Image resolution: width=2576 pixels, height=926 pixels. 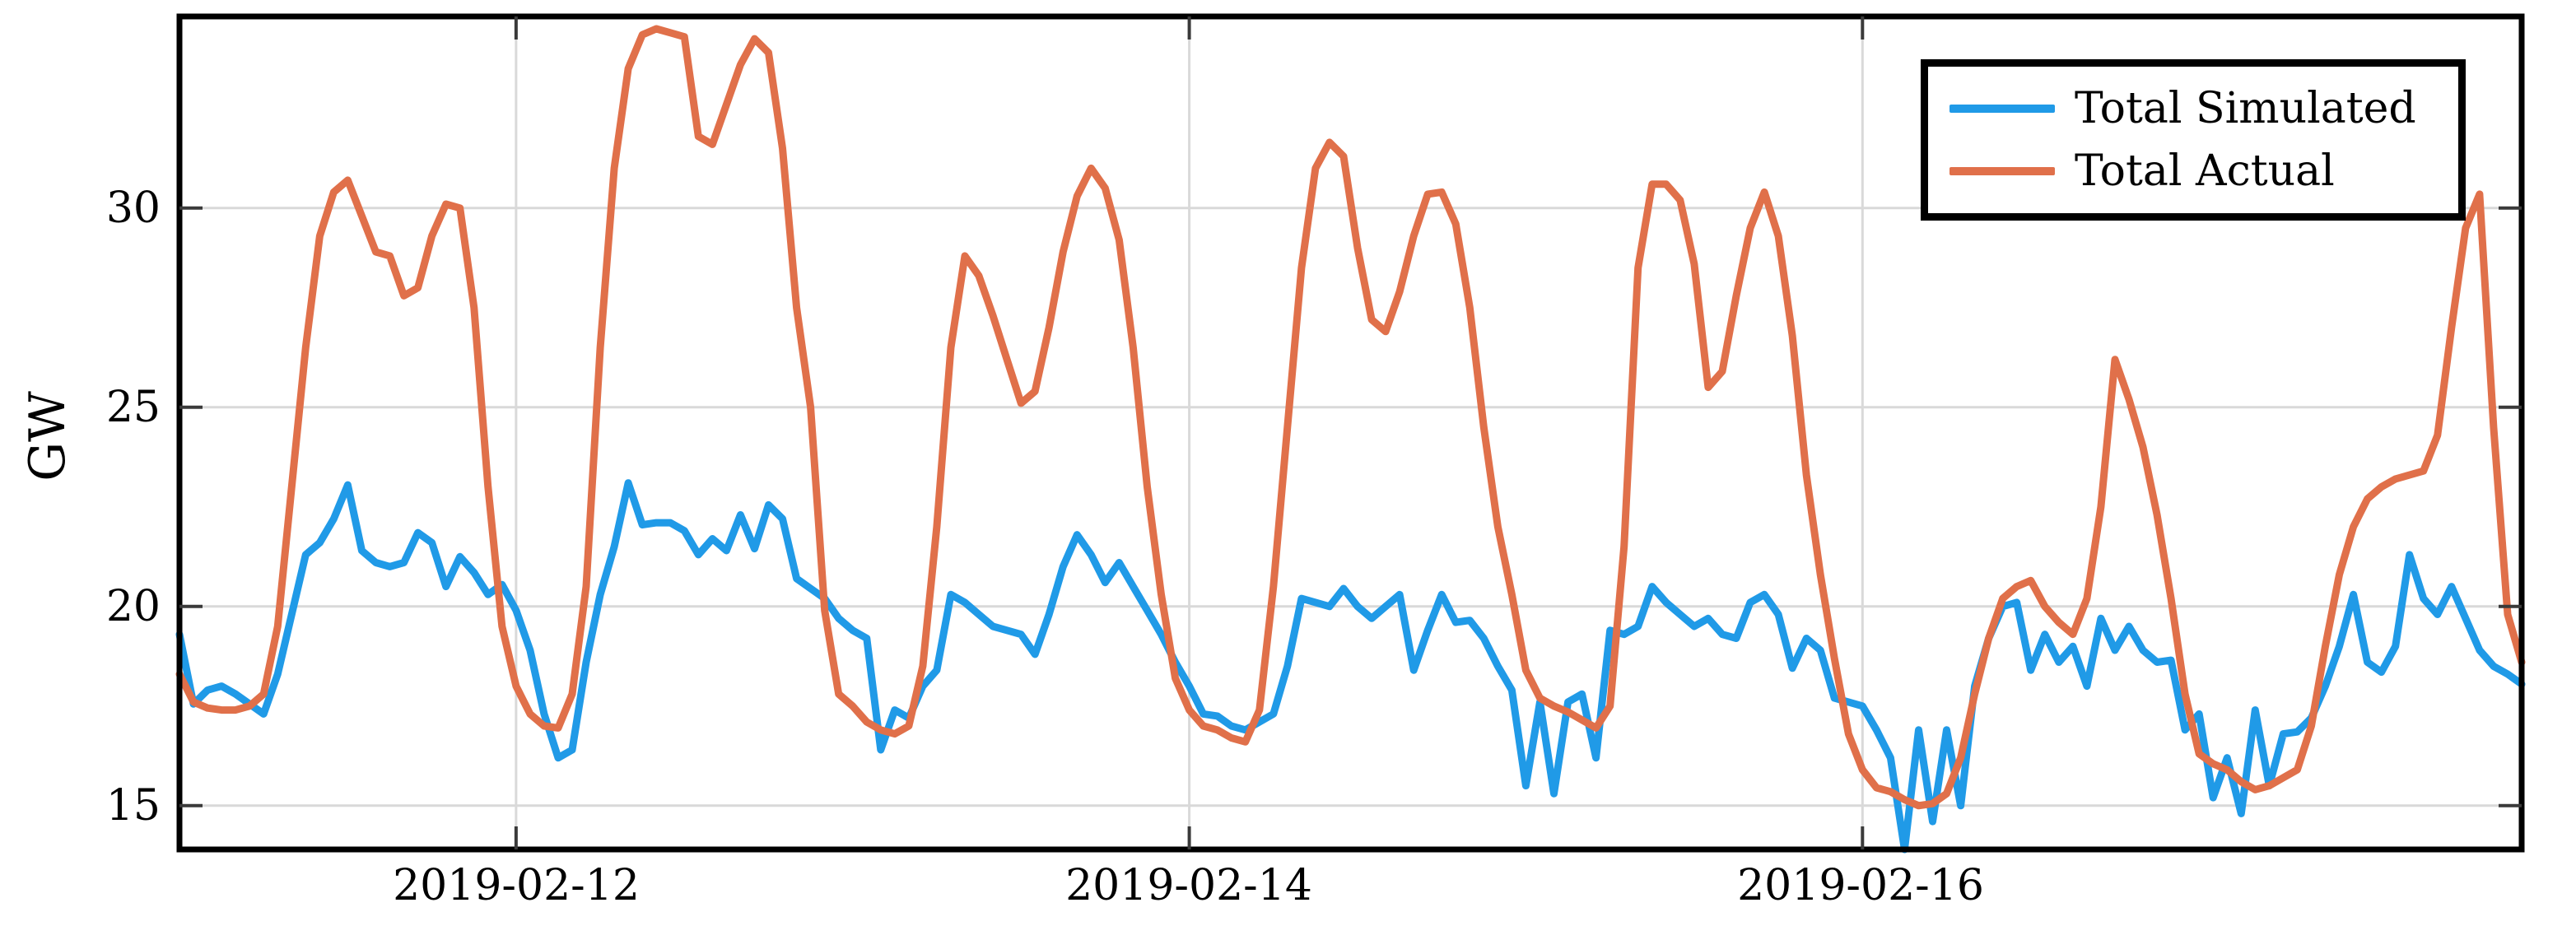 What do you see at coordinates (2002, 171) in the screenshot?
I see `actual-line-sample` at bounding box center [2002, 171].